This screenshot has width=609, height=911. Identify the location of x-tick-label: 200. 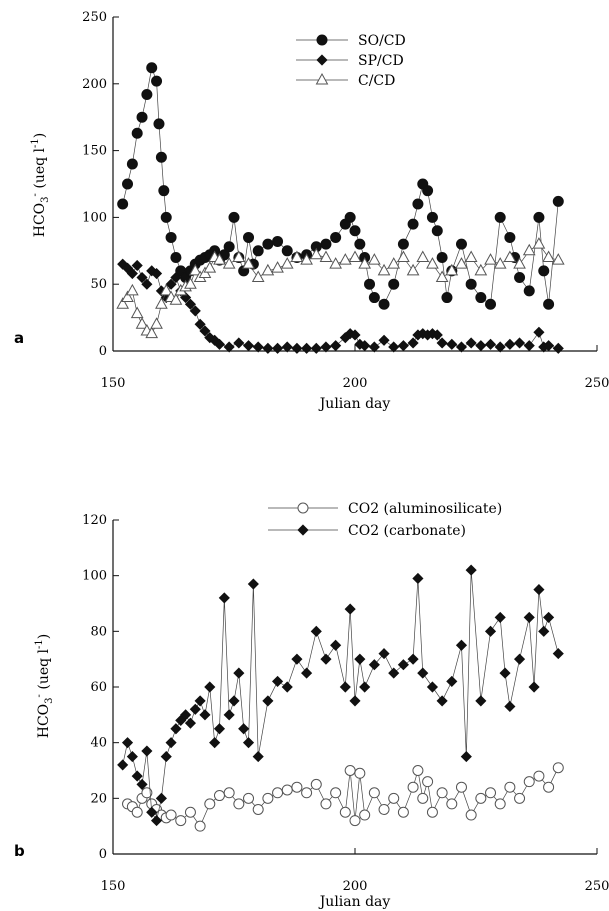
(355, 383).